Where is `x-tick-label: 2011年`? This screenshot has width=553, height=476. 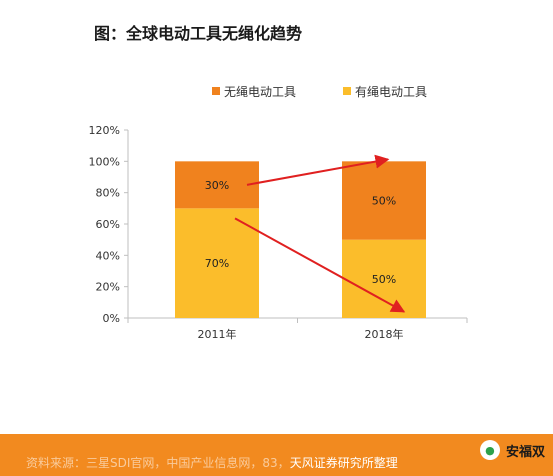 x-tick-label: 2011年 is located at coordinates (217, 334).